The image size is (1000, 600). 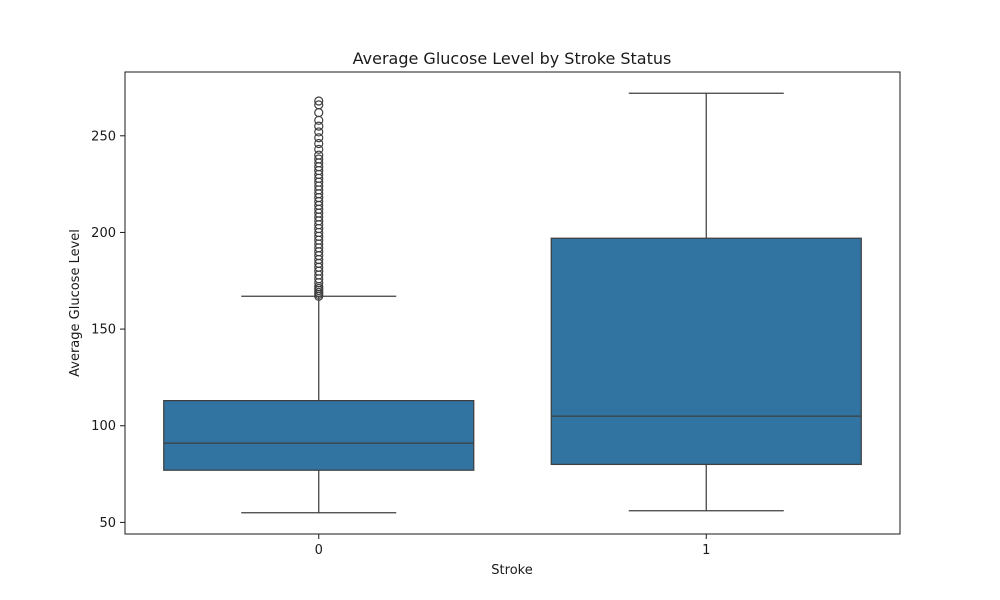 I want to click on y-tick-label: 250, so click(x=103, y=136).